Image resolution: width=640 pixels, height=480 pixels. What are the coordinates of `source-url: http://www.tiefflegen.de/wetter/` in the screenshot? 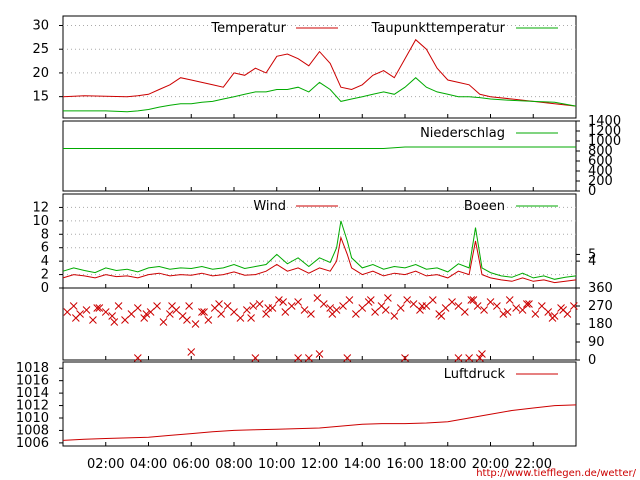 It's located at (556, 473).